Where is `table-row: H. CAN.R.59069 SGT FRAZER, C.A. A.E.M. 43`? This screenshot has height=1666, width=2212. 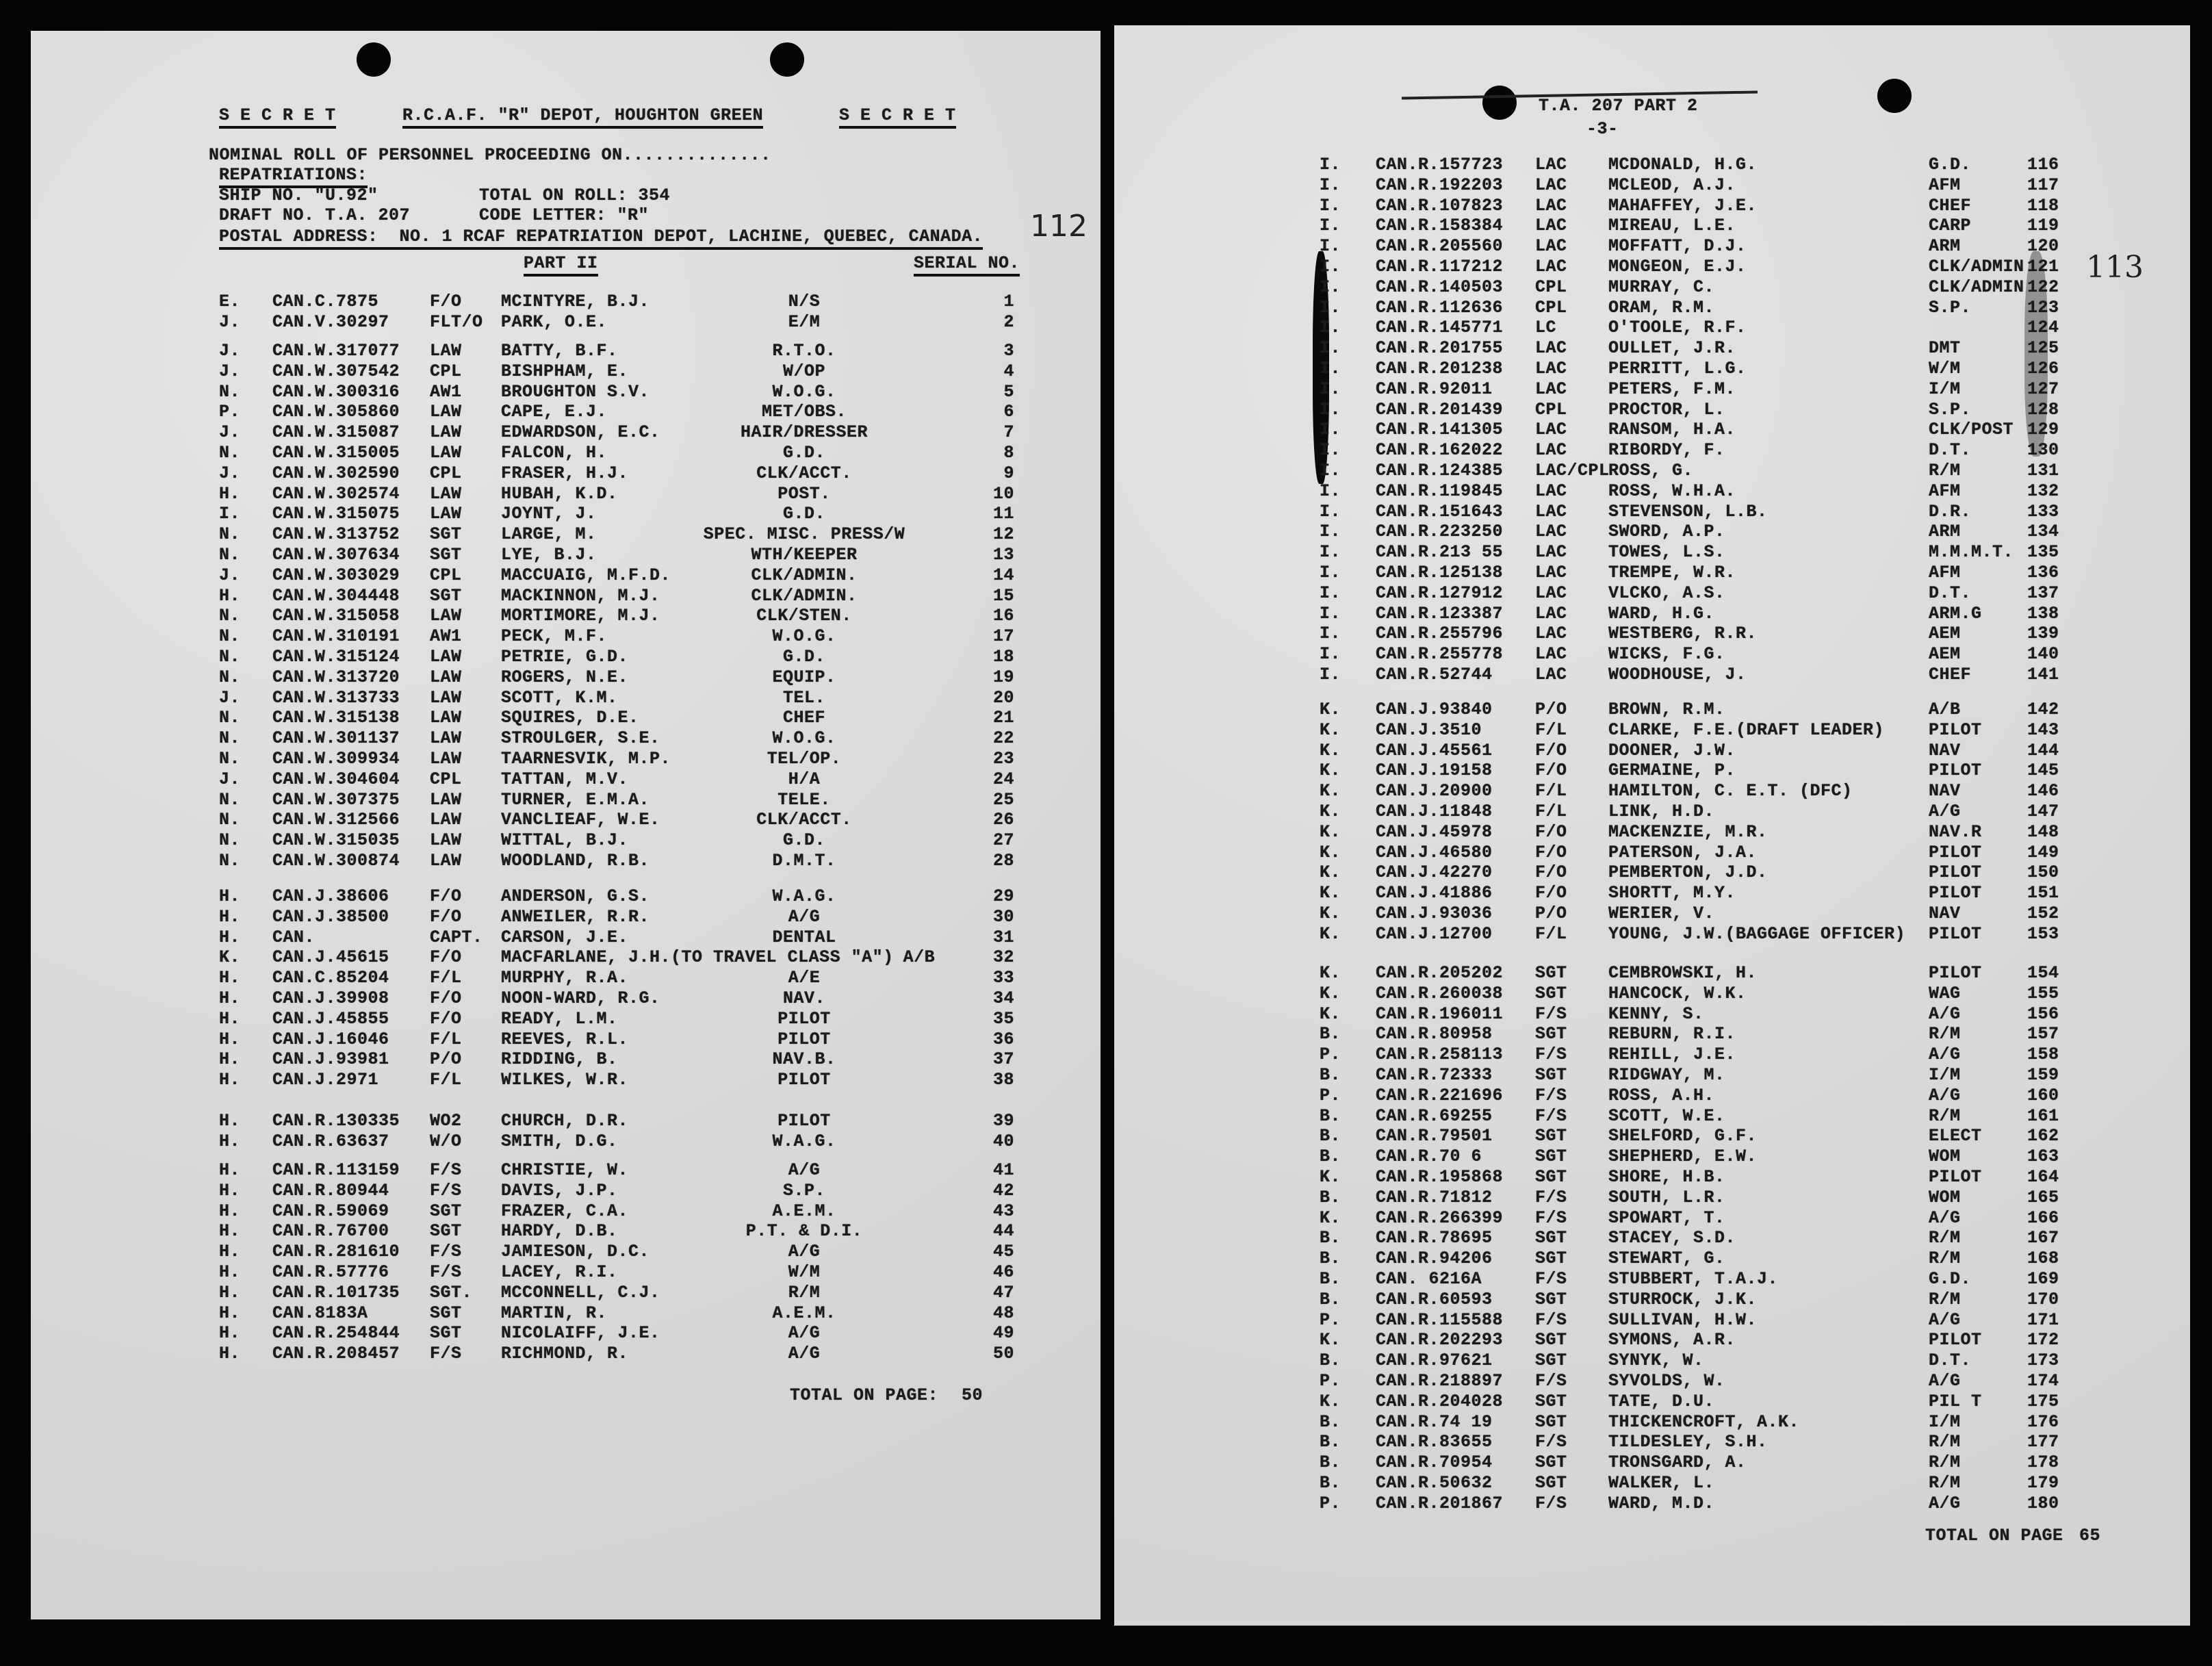 table-row: H. CAN.R.59069 SGT FRAZER, C.A. A.E.M. 43 is located at coordinates (566, 1211).